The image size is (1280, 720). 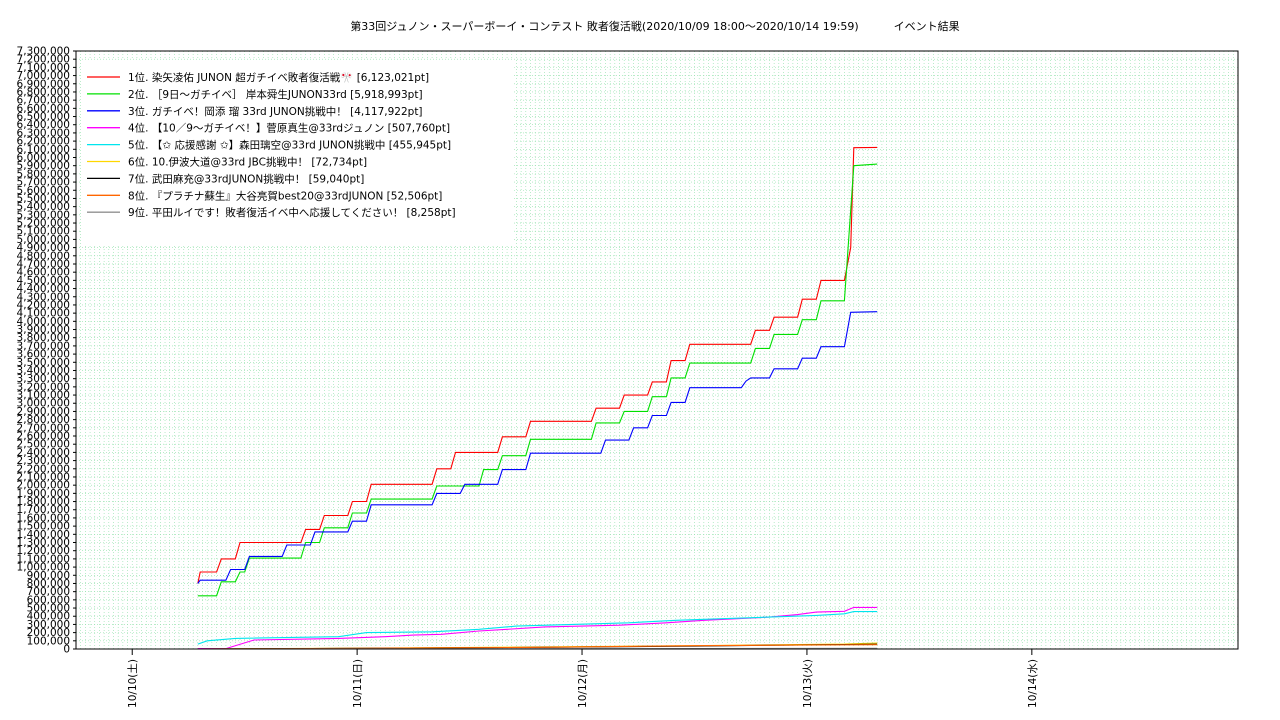 What do you see at coordinates (43, 363) in the screenshot?
I see `y-tick-label: 3,500,000` at bounding box center [43, 363].